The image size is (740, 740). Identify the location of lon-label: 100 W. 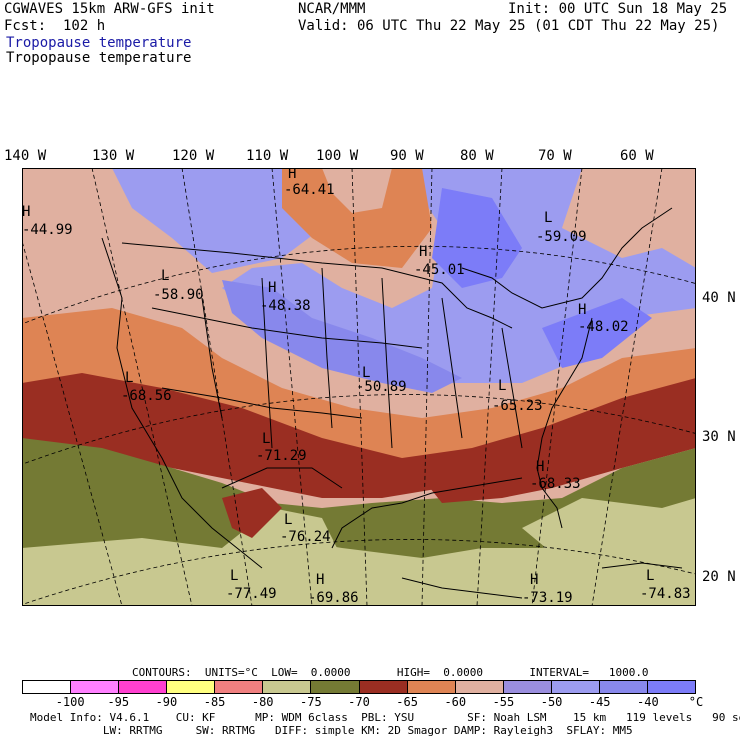
(337, 156).